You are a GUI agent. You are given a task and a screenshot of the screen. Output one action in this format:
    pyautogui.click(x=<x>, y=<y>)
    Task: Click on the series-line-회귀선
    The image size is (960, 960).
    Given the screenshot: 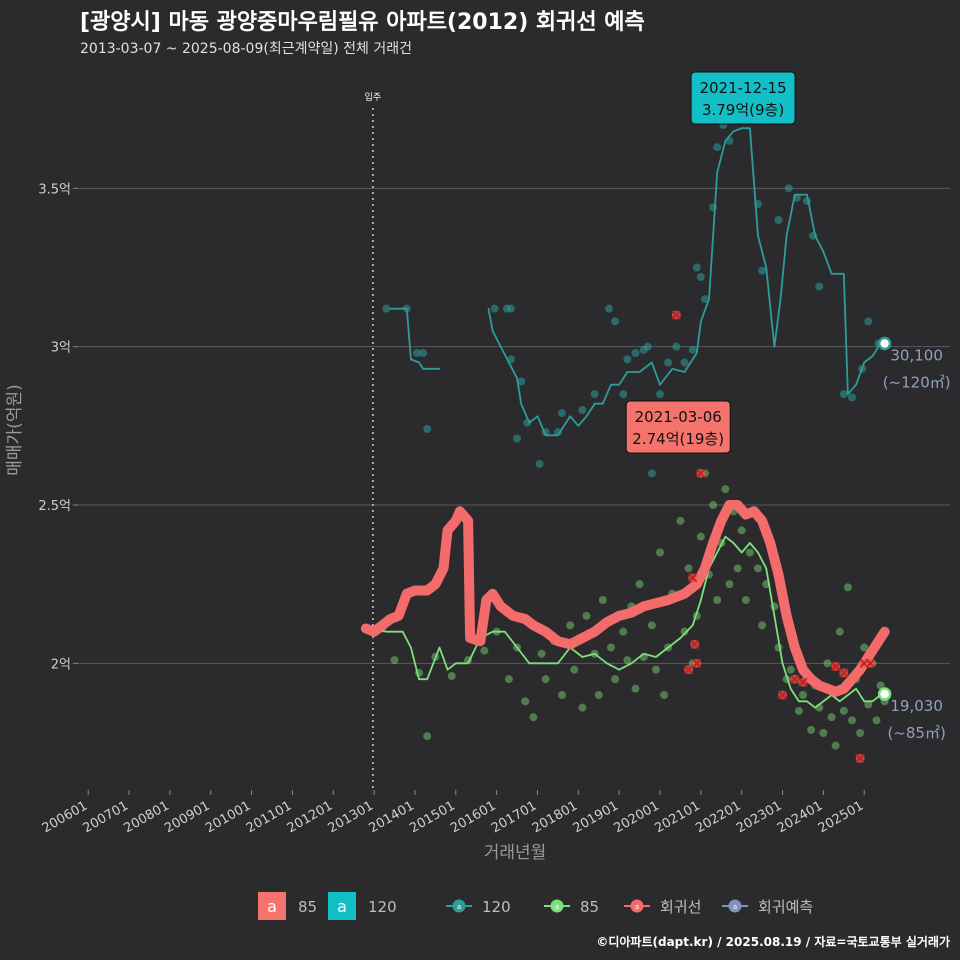 What is the action you would take?
    pyautogui.click(x=625, y=598)
    